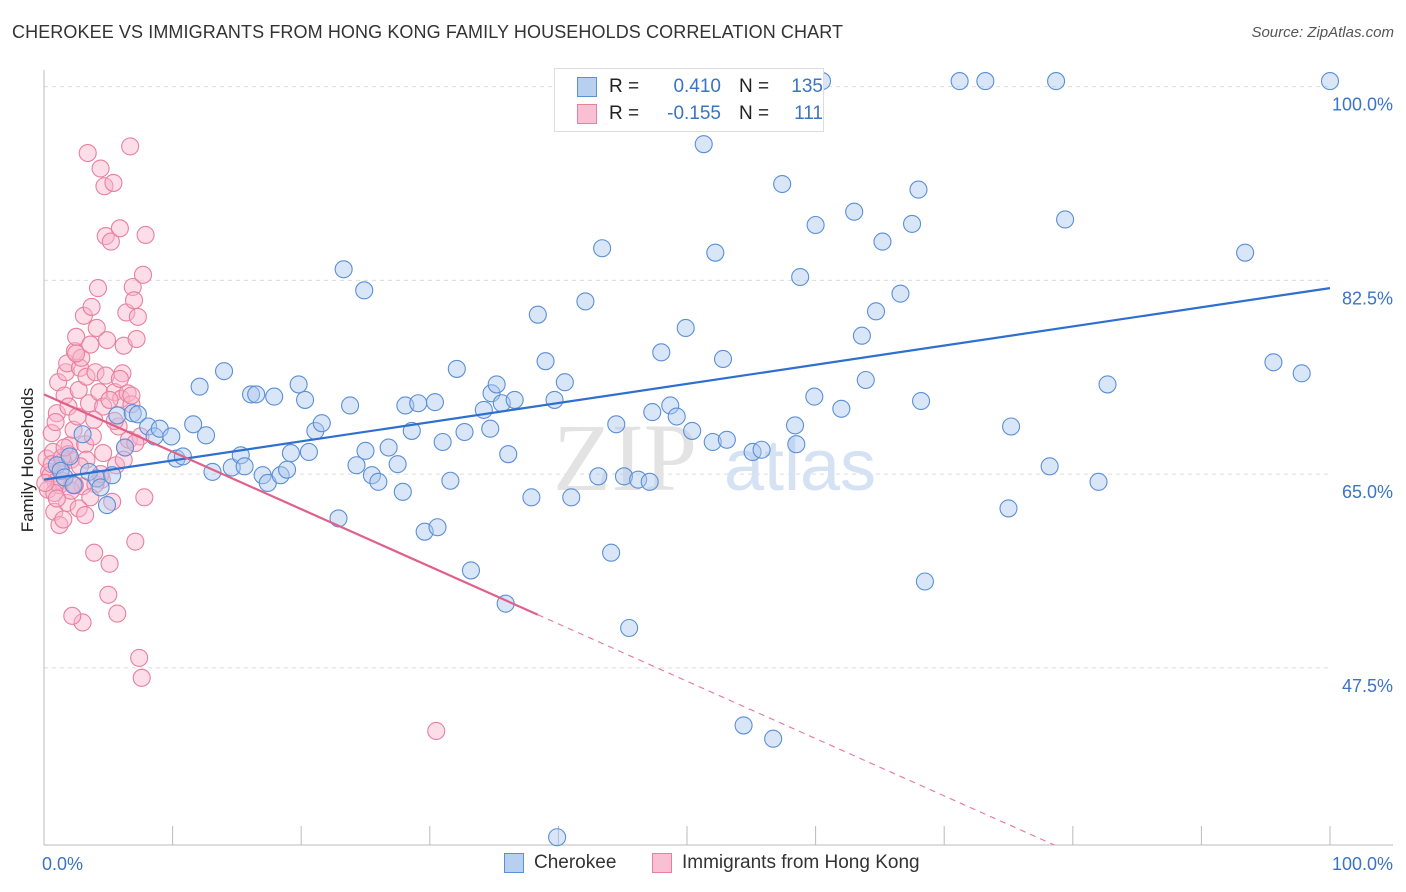 This screenshot has width=1406, height=892. What do you see at coordinates (1367, 298) in the screenshot?
I see `y-tick-label: 82.5%` at bounding box center [1367, 298].